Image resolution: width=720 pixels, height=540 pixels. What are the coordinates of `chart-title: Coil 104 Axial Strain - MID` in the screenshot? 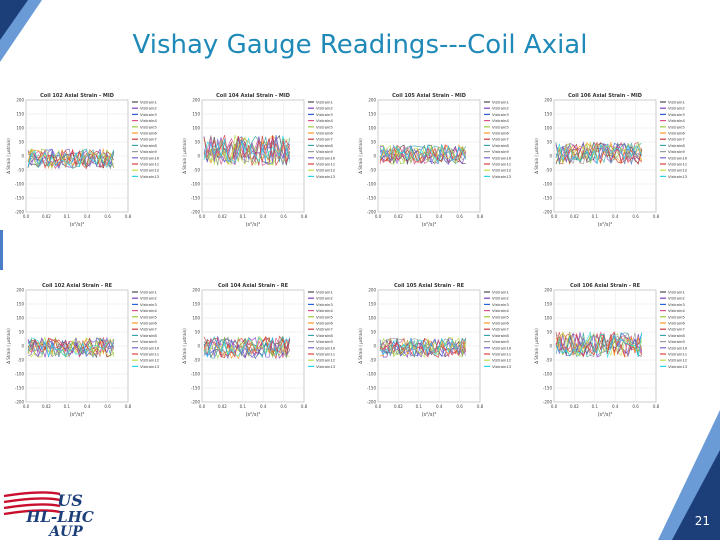 It's located at (253, 96).